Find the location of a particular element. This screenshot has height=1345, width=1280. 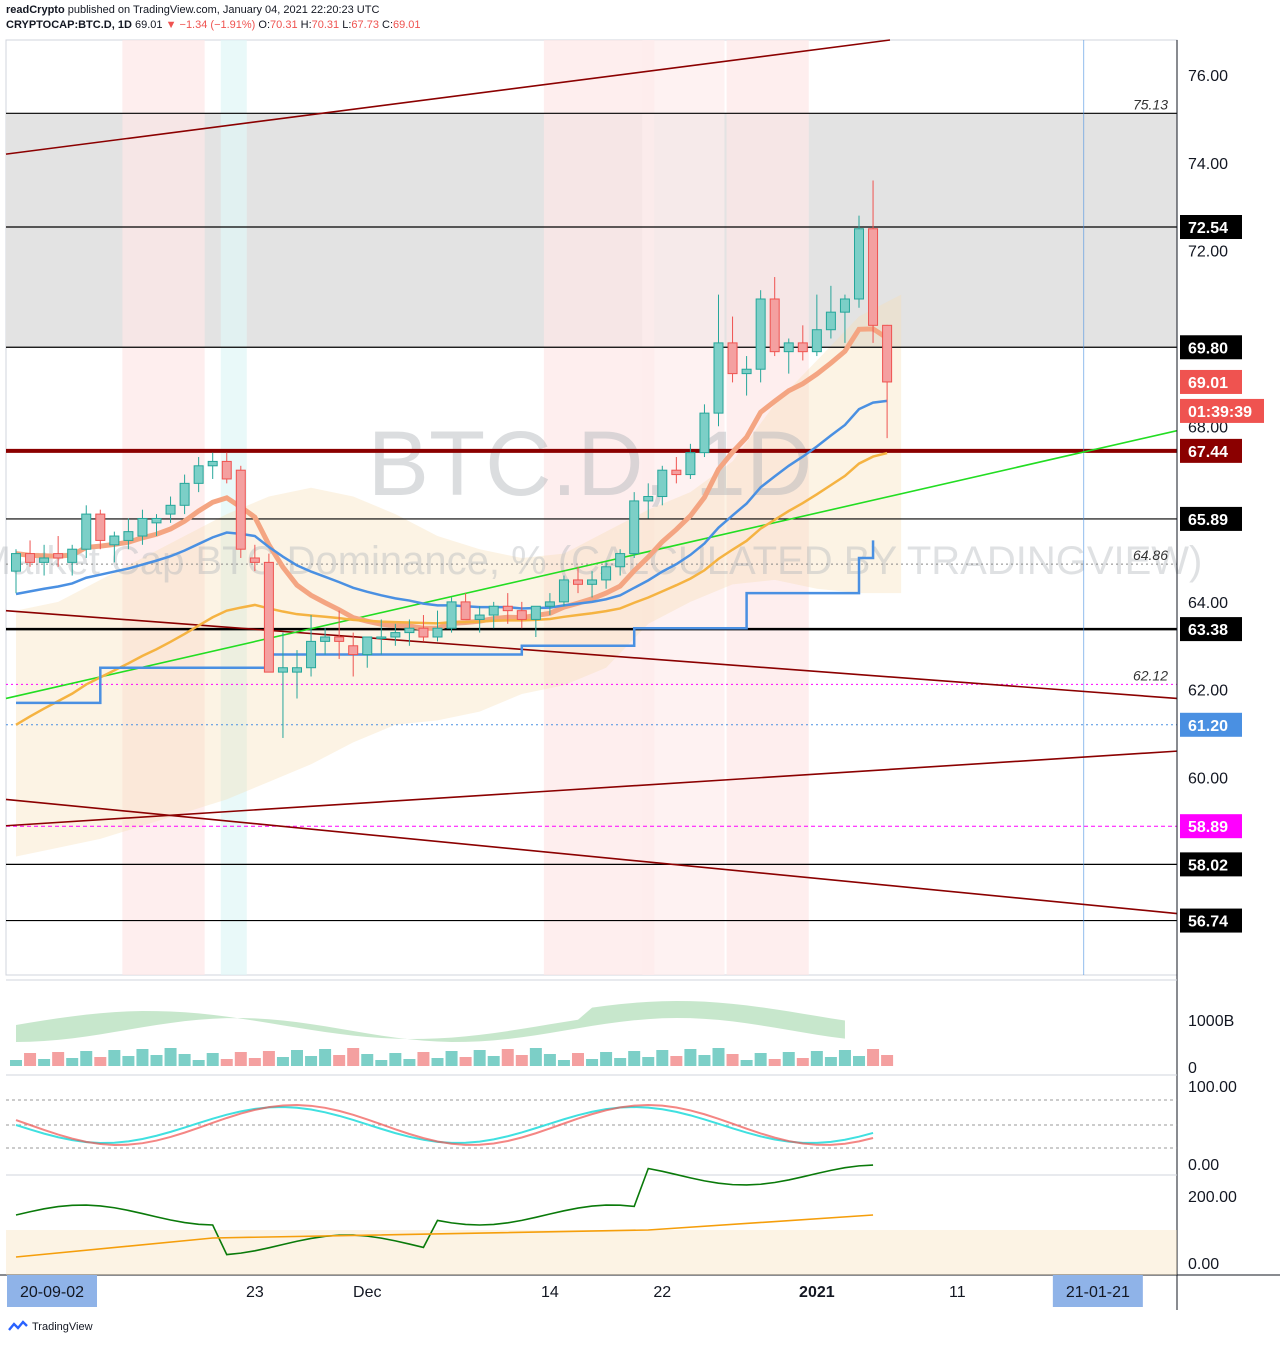

price-tick-label: 68.00 is located at coordinates (1208, 427).